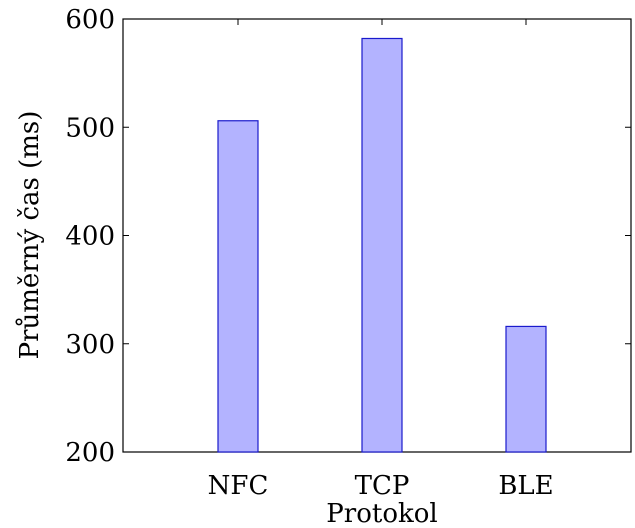 The height and width of the screenshot is (528, 635). Describe the element at coordinates (238, 286) in the screenshot. I see `bar-nfc` at that location.